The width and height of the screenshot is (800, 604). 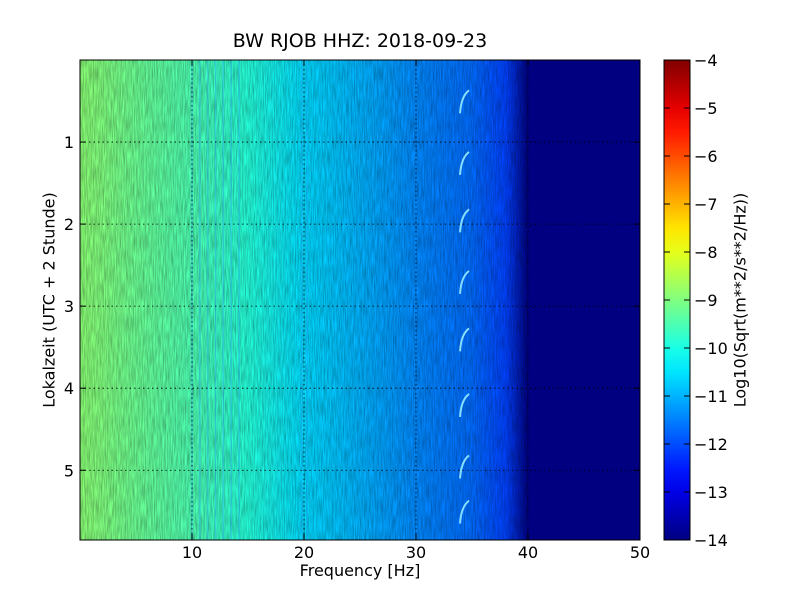 What do you see at coordinates (192, 552) in the screenshot?
I see `x-tick-label: 10` at bounding box center [192, 552].